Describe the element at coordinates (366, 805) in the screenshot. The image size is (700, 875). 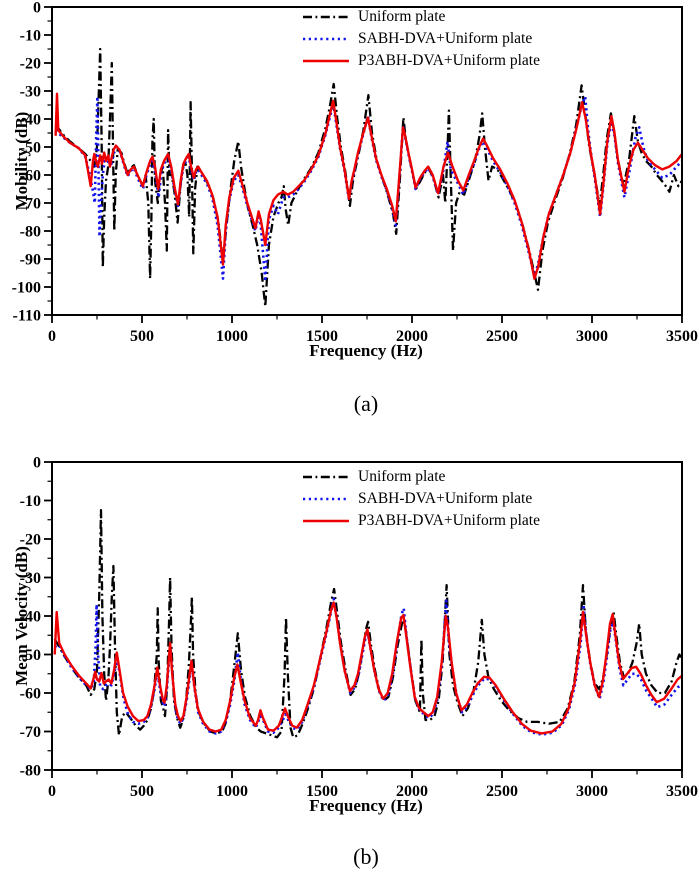
I see `x-axis-label-b: Frequency (Hz)` at that location.